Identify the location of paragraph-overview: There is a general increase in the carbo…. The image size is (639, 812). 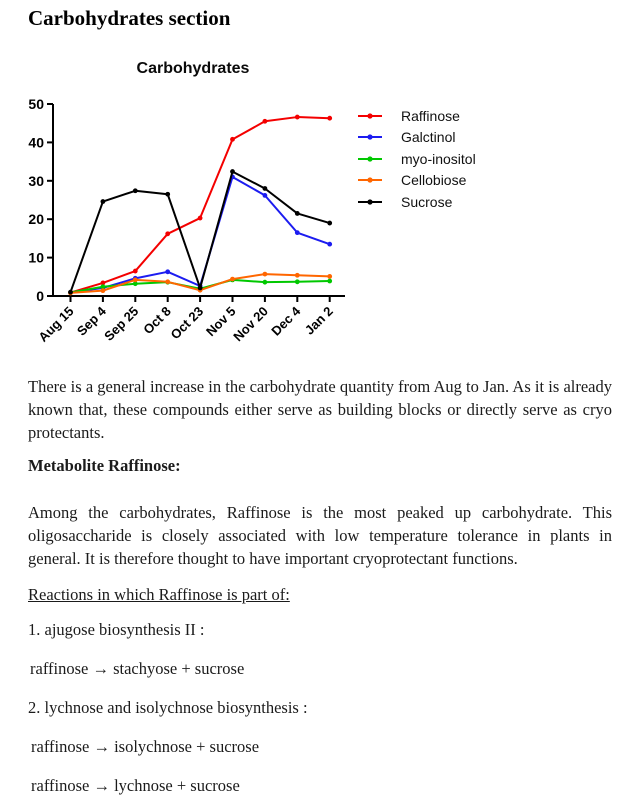
(320, 409).